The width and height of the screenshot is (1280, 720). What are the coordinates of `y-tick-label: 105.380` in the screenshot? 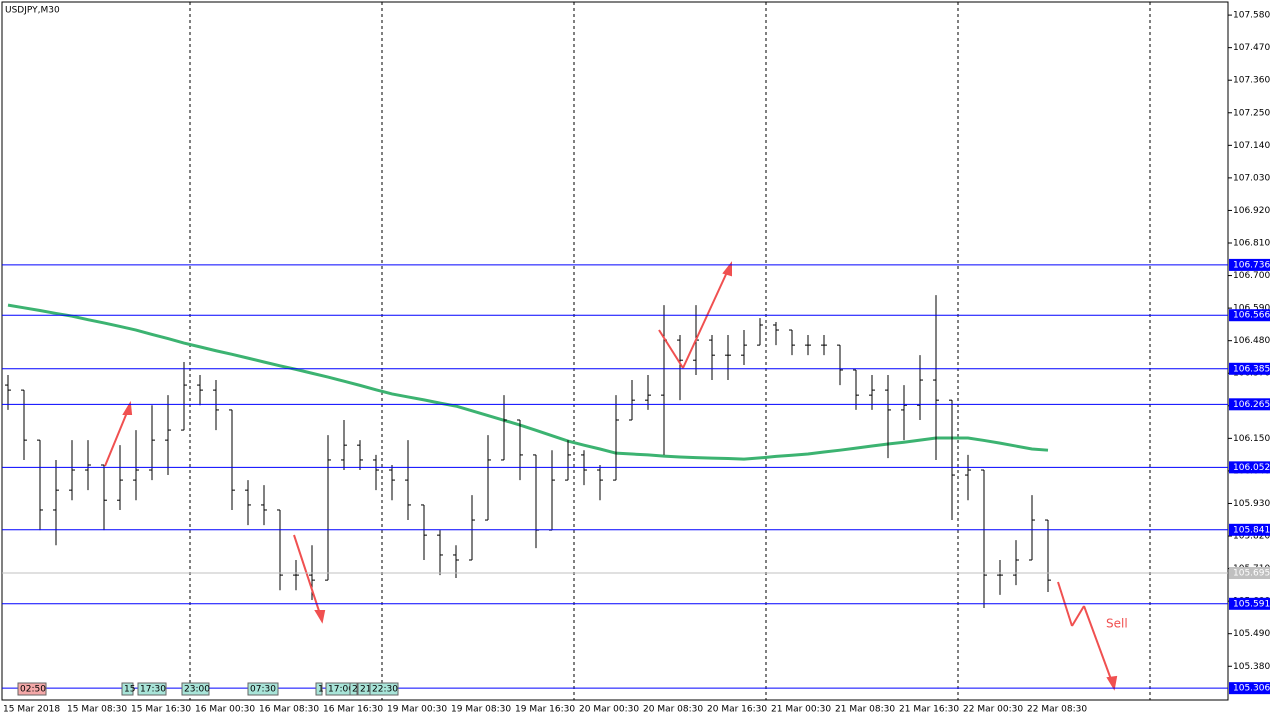 It's located at (1251, 667).